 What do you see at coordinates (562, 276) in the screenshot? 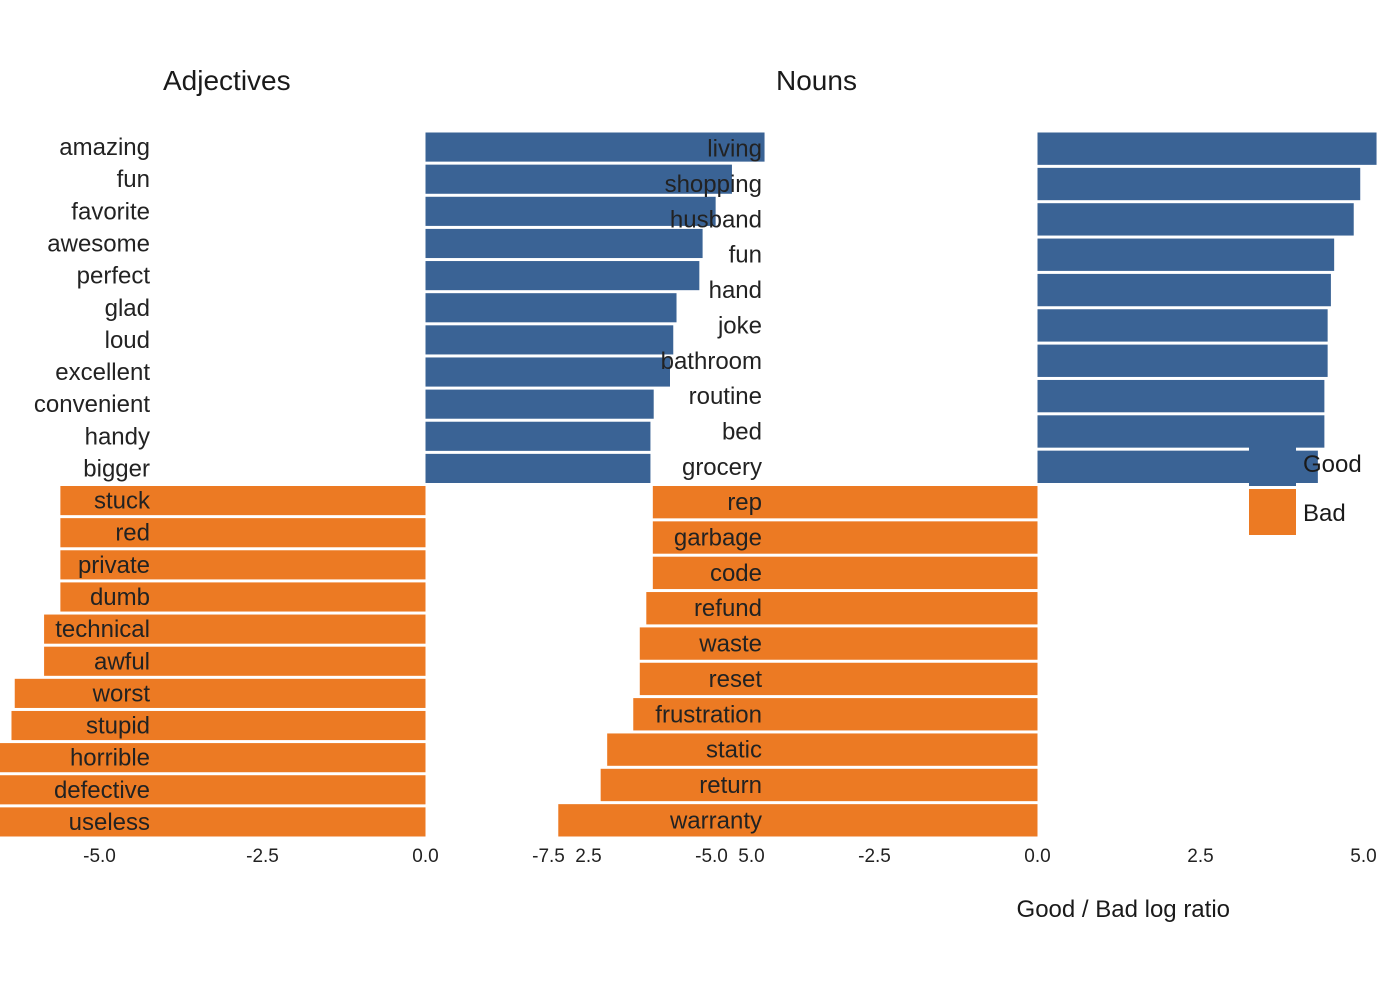
I see `adjective-bar-perfect` at bounding box center [562, 276].